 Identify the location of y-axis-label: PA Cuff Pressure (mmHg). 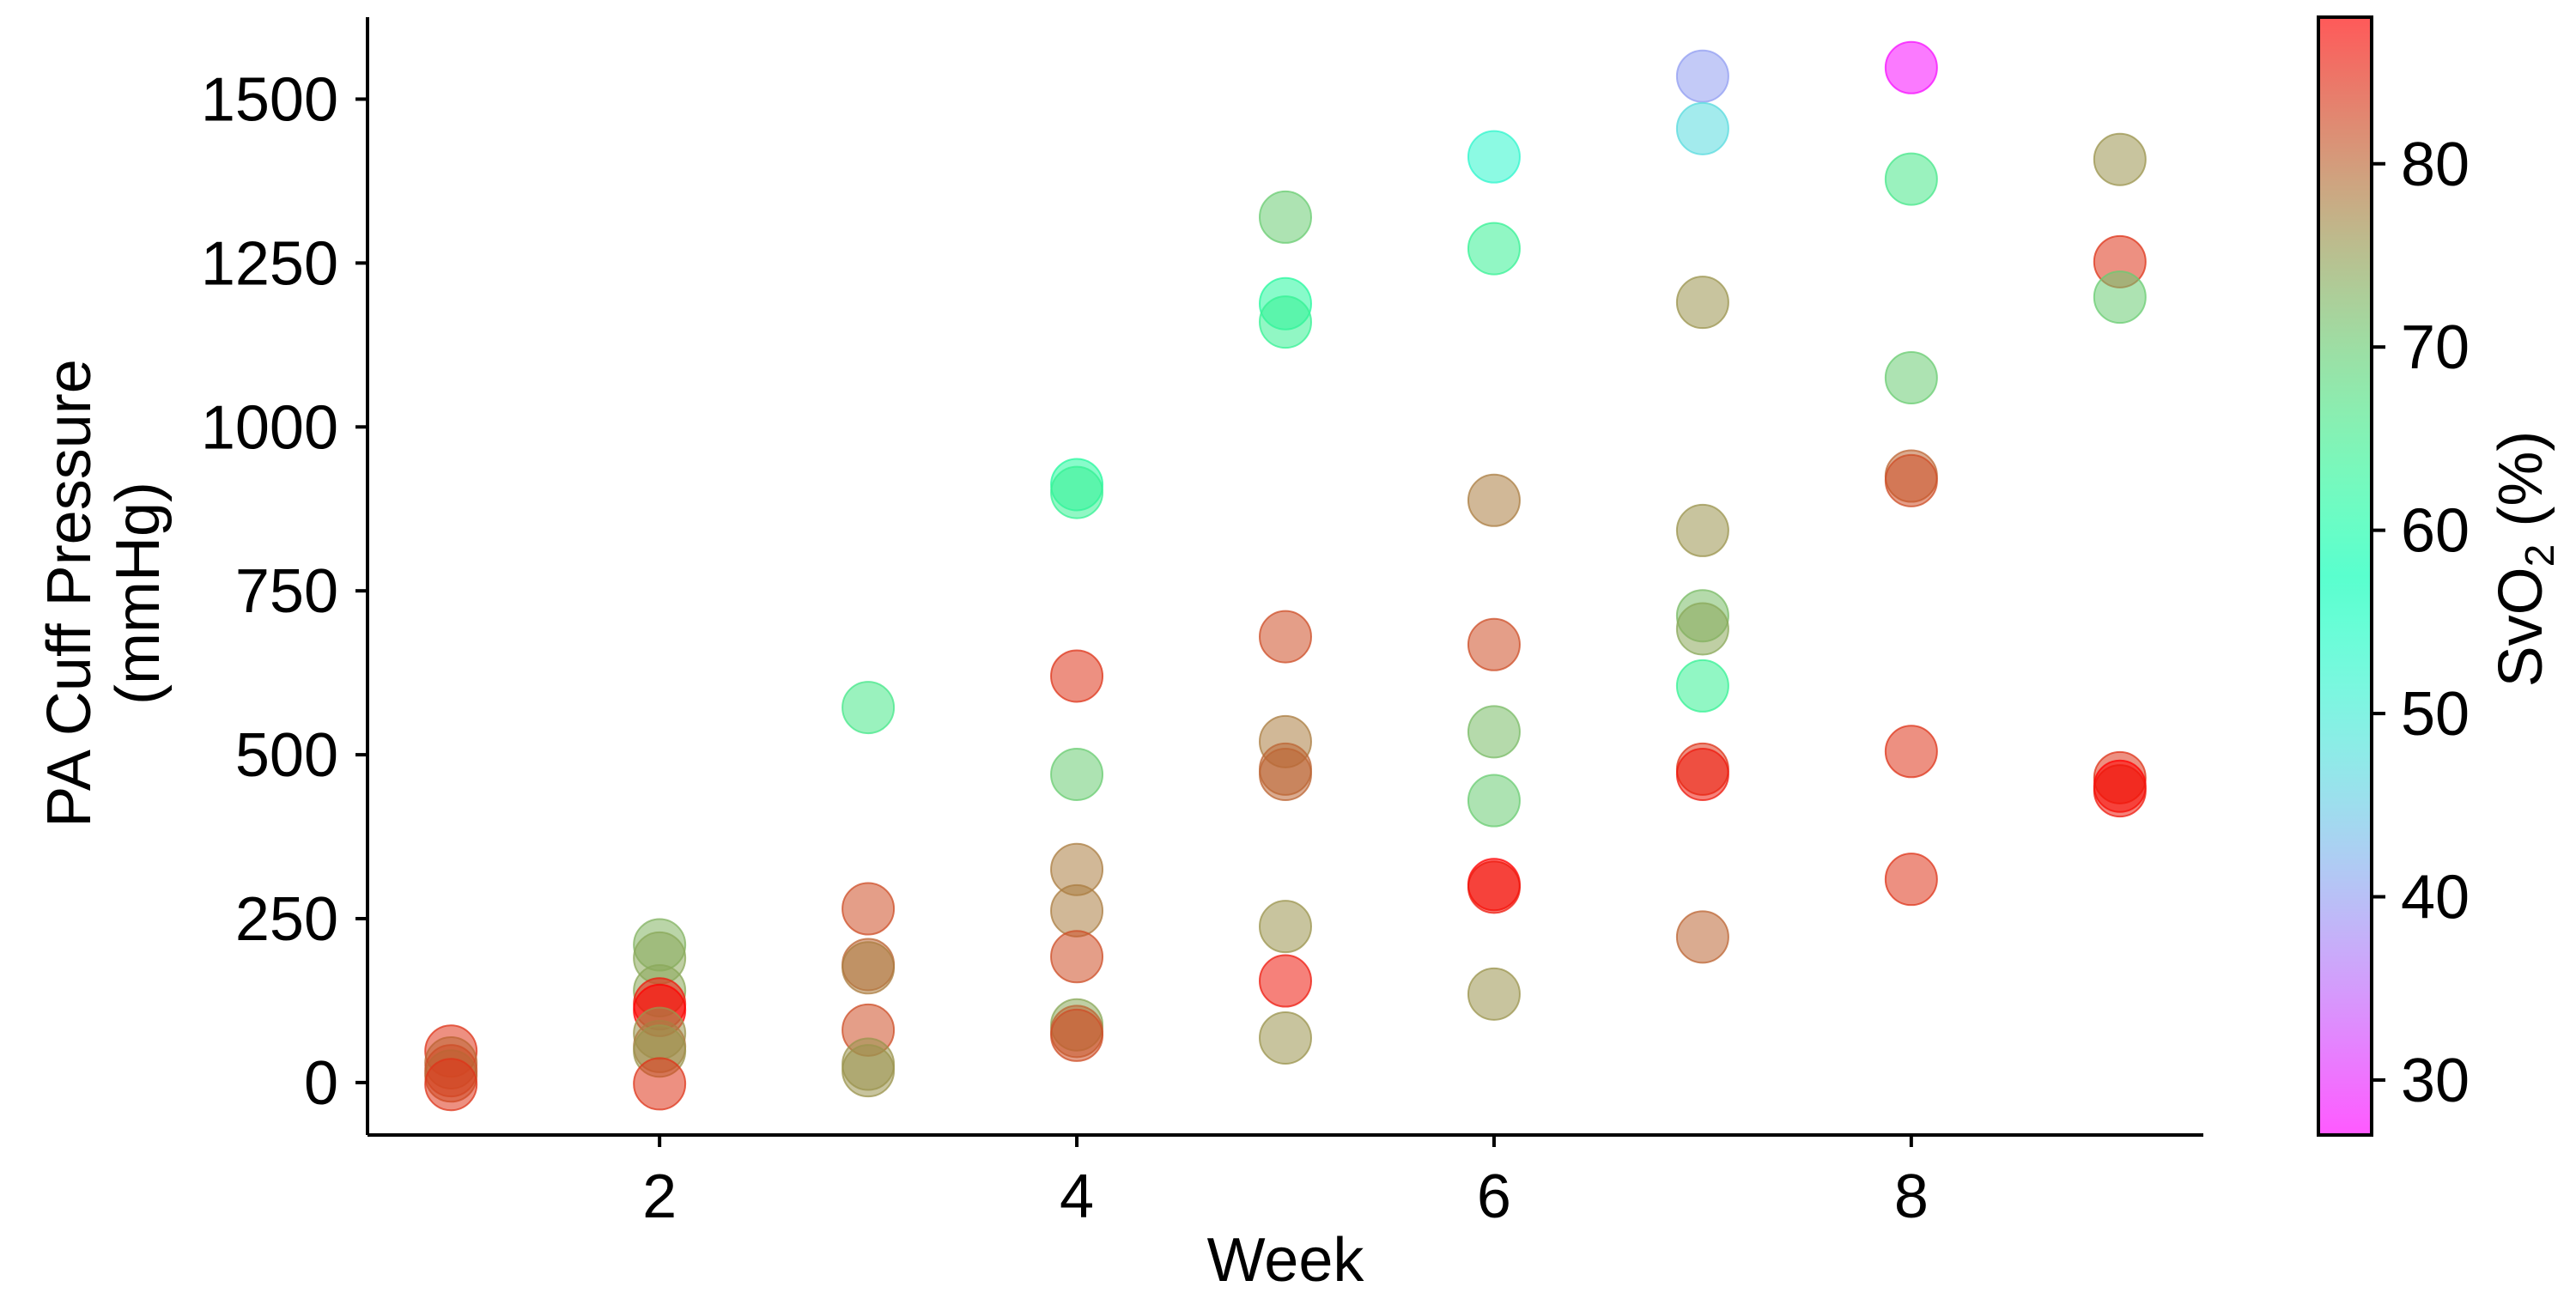
(104, 593).